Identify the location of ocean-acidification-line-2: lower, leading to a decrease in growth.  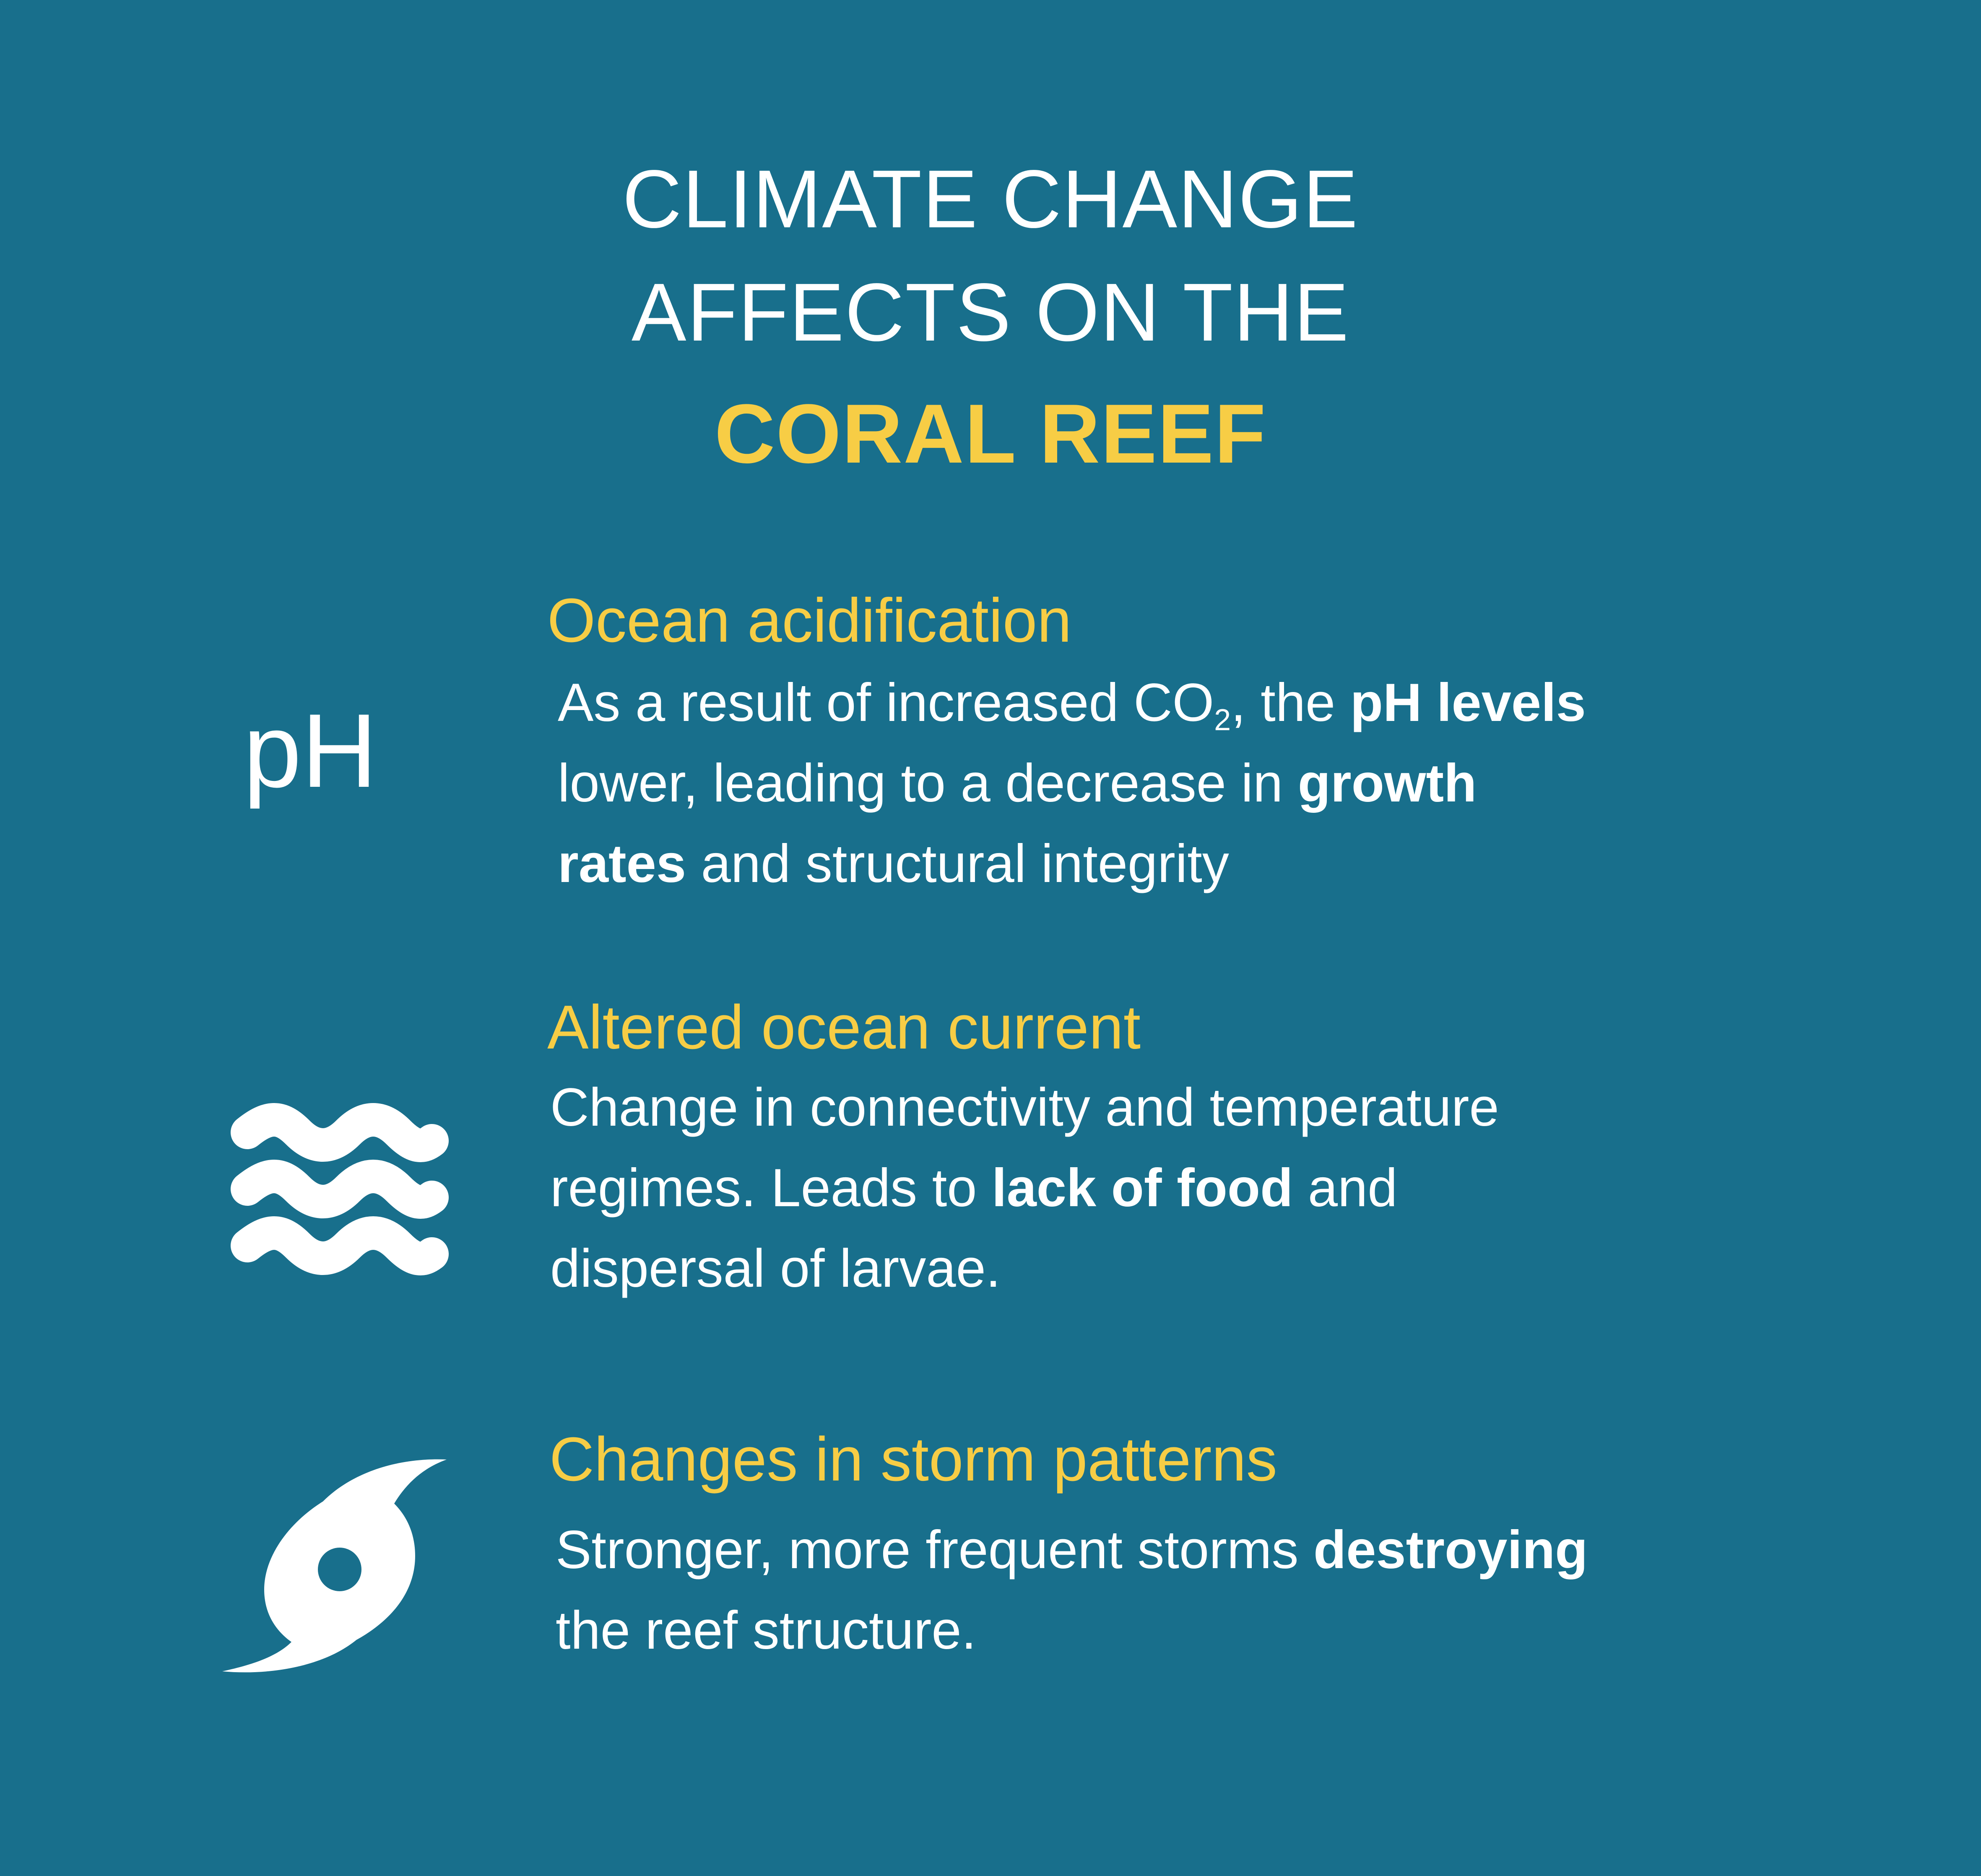
(1018, 783).